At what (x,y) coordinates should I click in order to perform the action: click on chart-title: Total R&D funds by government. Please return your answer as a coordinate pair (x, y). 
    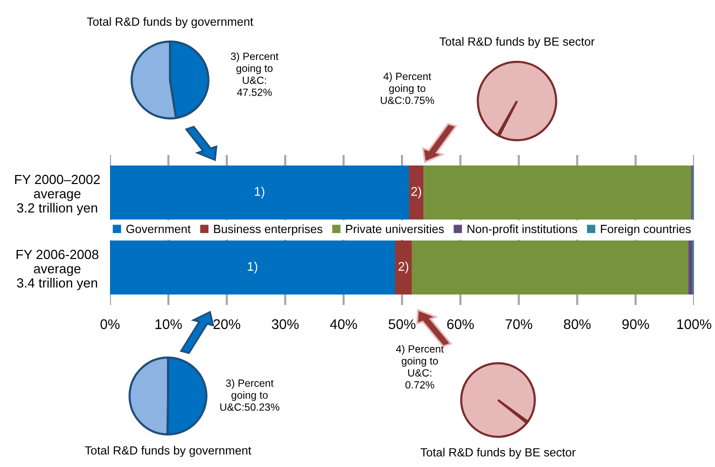
    Looking at the image, I should click on (170, 22).